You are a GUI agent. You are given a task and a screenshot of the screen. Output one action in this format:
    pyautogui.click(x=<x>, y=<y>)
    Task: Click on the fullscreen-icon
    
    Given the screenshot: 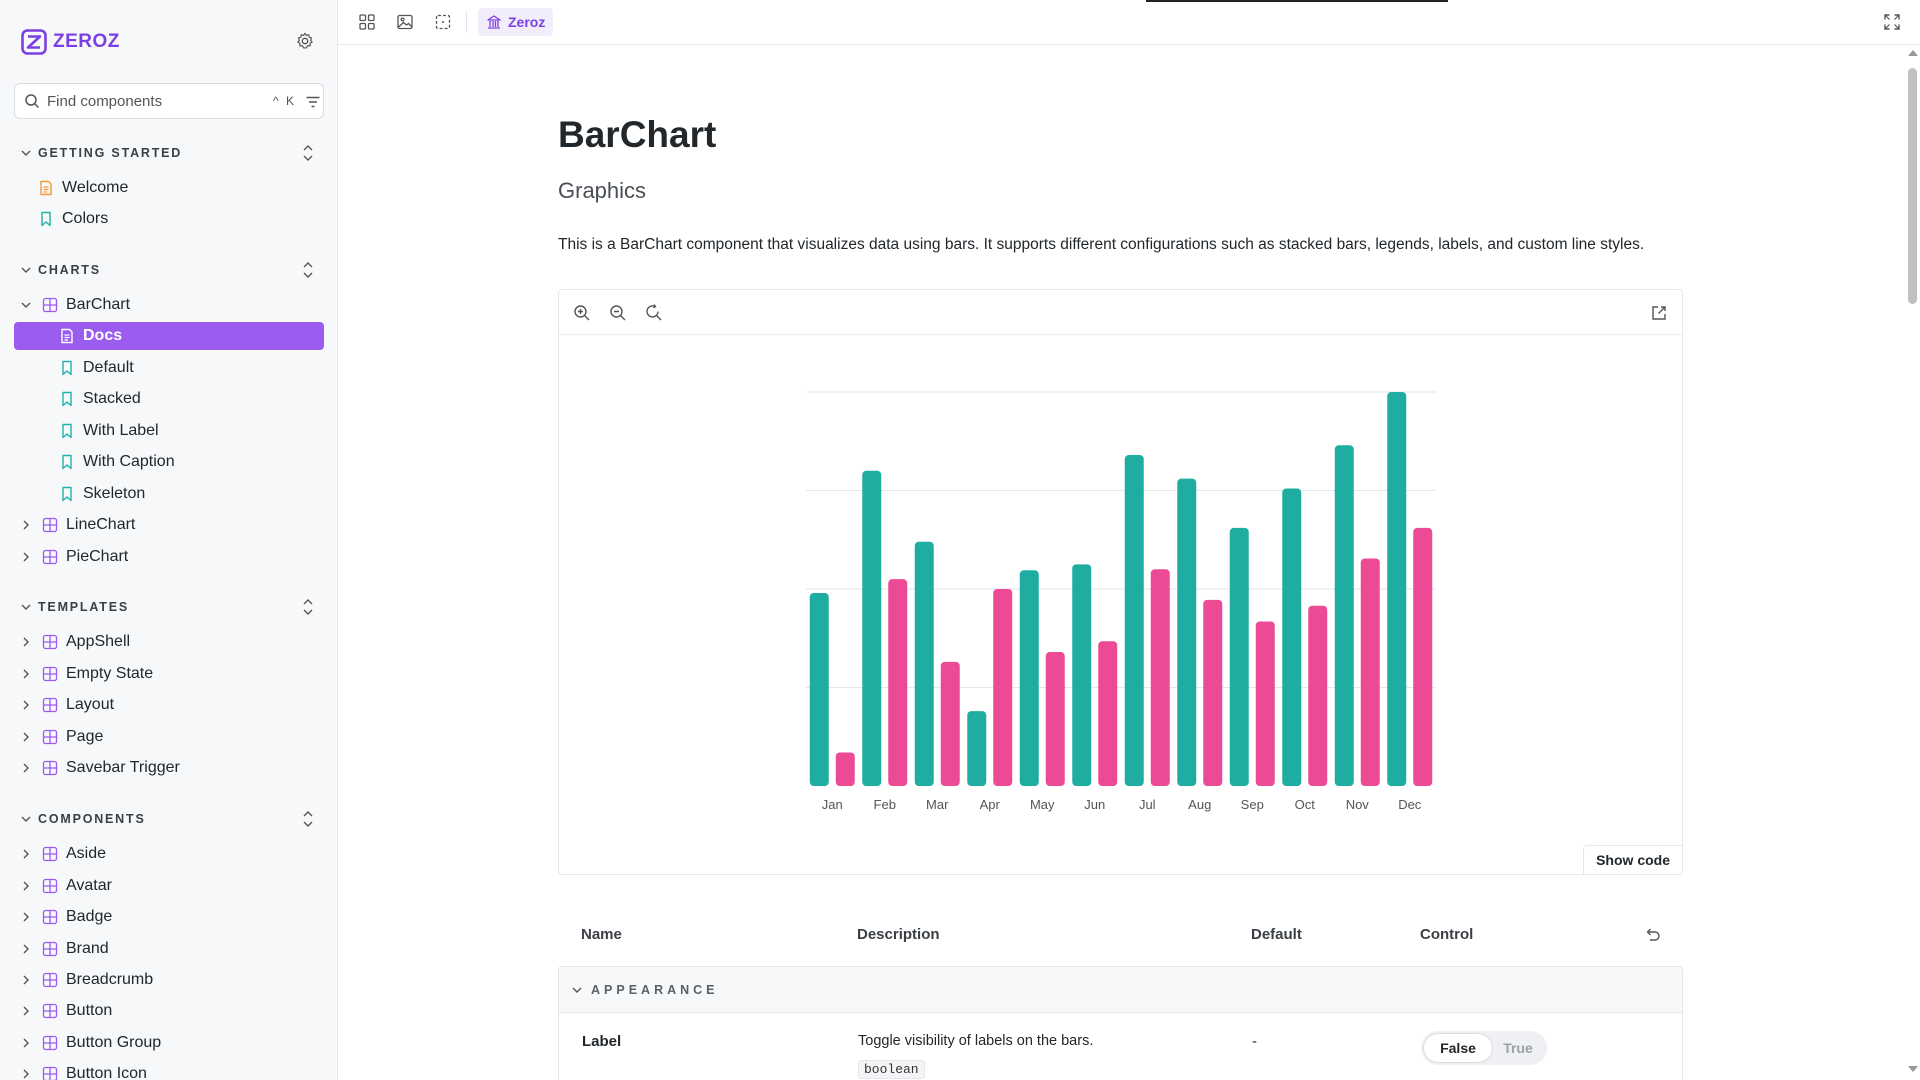 What is the action you would take?
    pyautogui.click(x=1892, y=22)
    